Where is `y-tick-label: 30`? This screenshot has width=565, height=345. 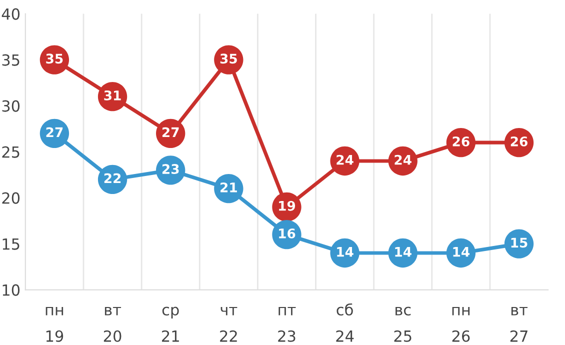 y-tick-label: 30 is located at coordinates (11, 106).